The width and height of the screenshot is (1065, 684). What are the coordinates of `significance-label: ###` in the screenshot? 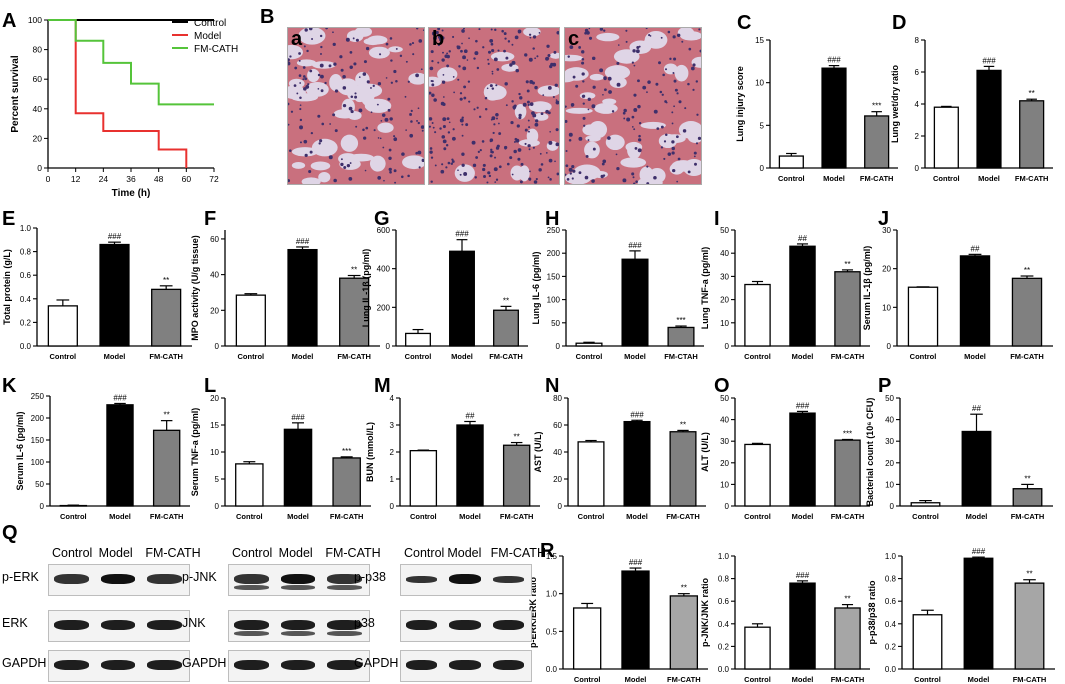 It's located at (803, 405).